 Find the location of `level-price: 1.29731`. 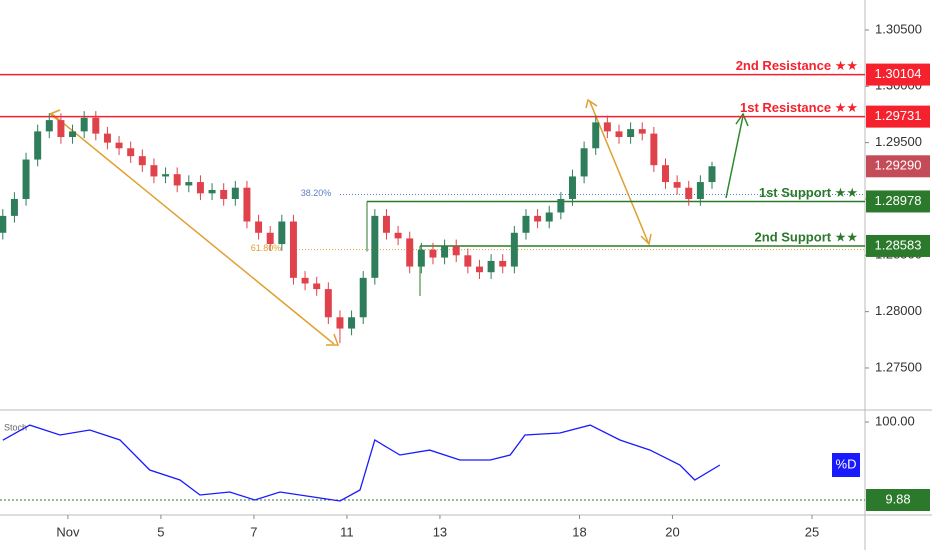

level-price: 1.29731 is located at coordinates (898, 115).